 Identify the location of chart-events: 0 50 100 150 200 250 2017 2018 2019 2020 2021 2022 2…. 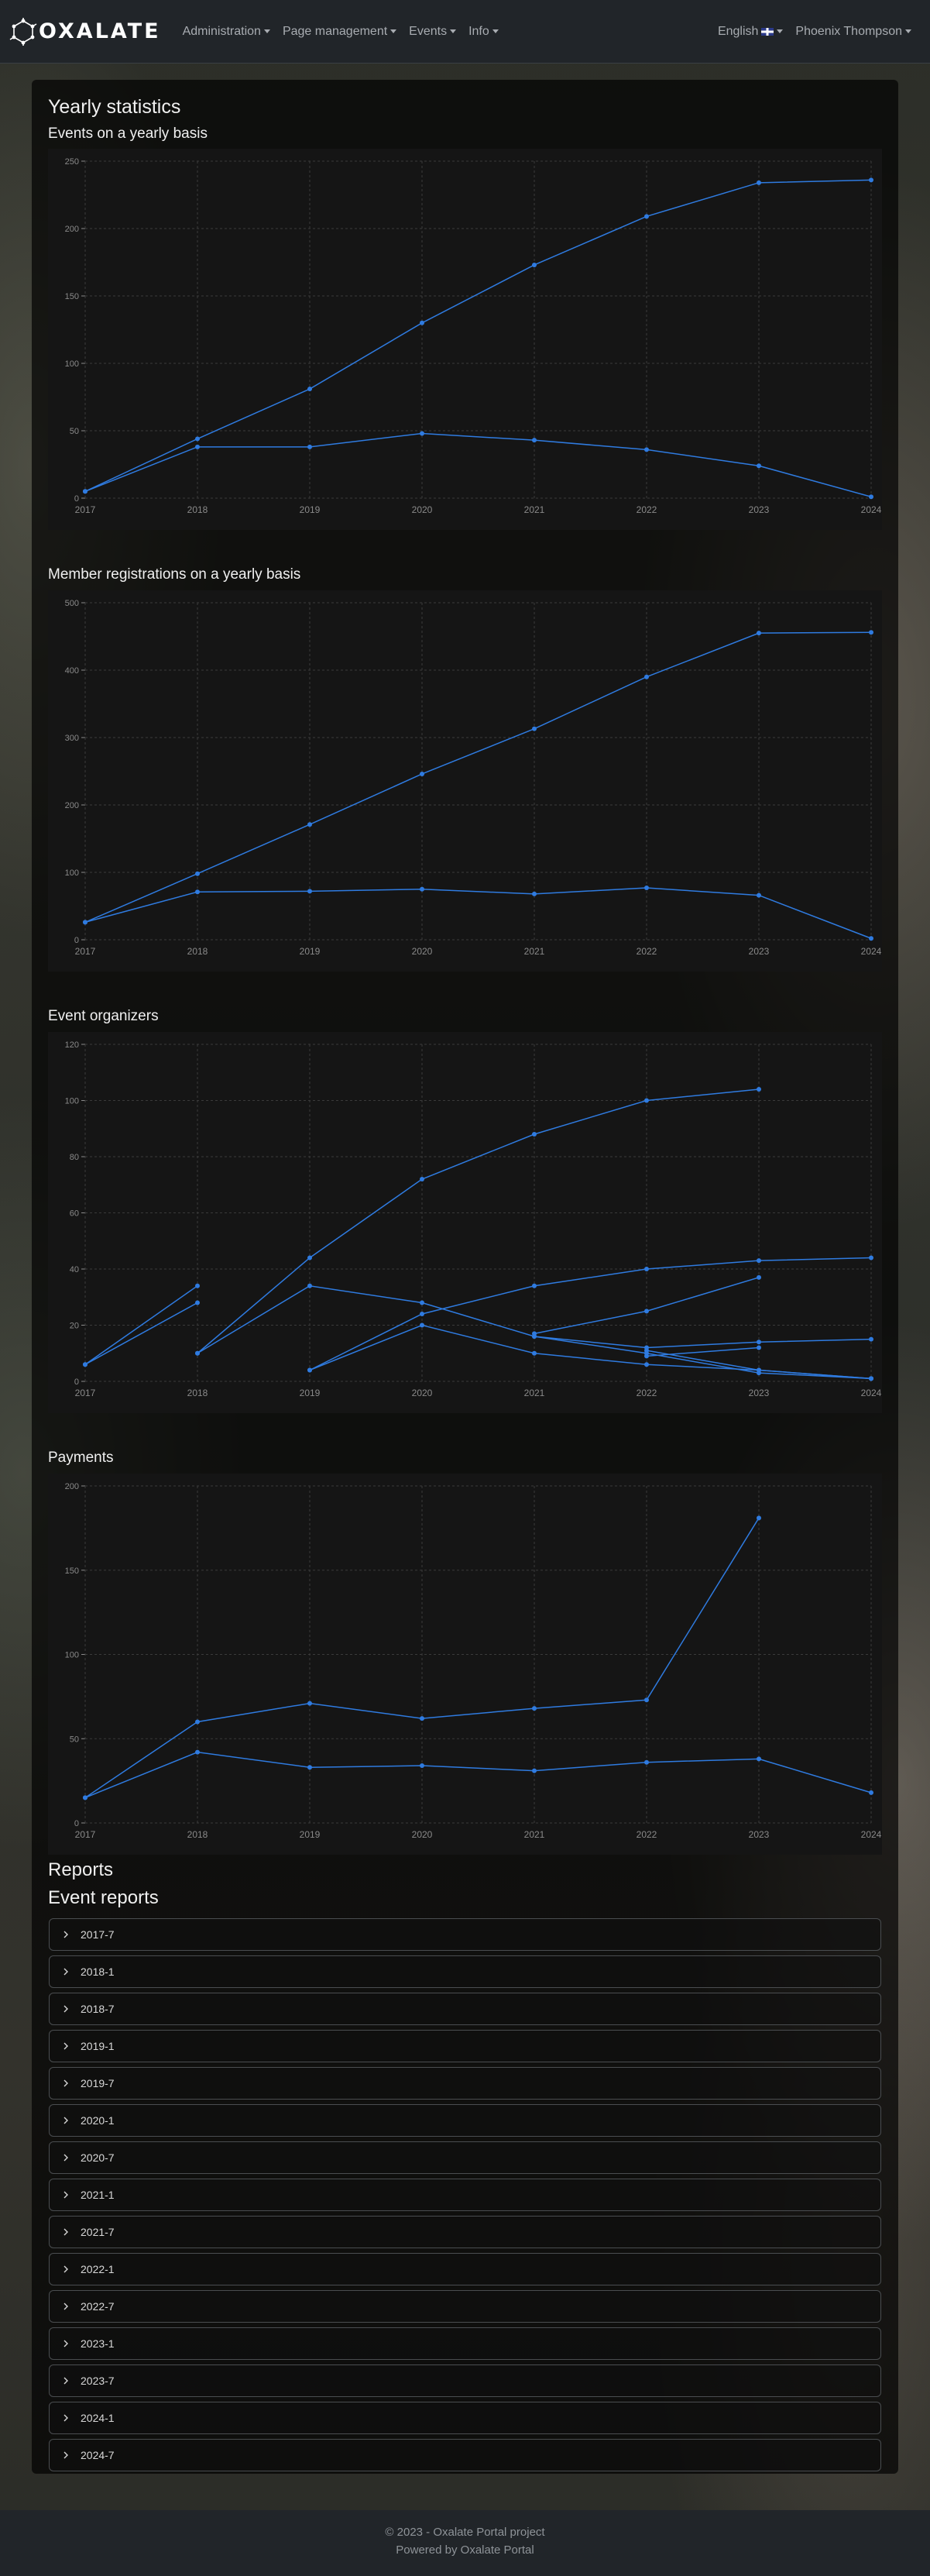
(465, 339).